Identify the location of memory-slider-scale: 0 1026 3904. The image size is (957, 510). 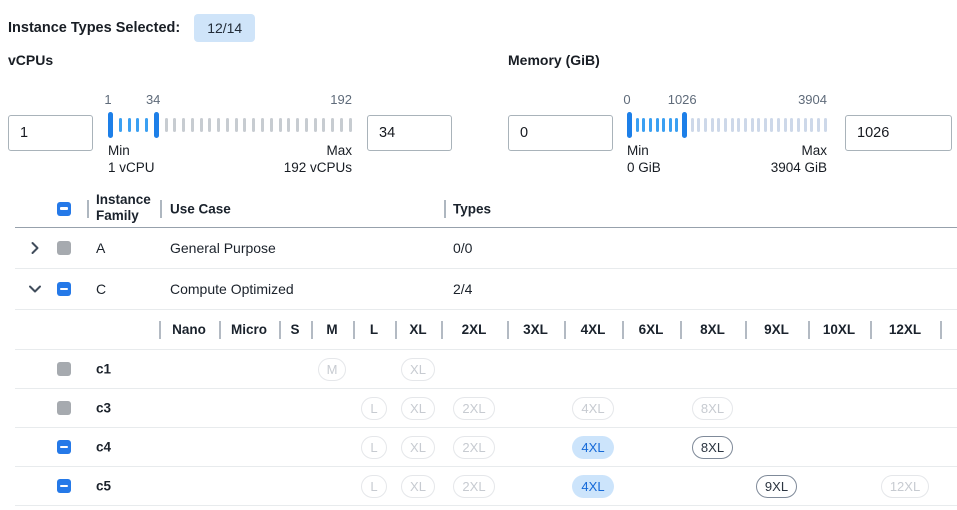
(725, 101).